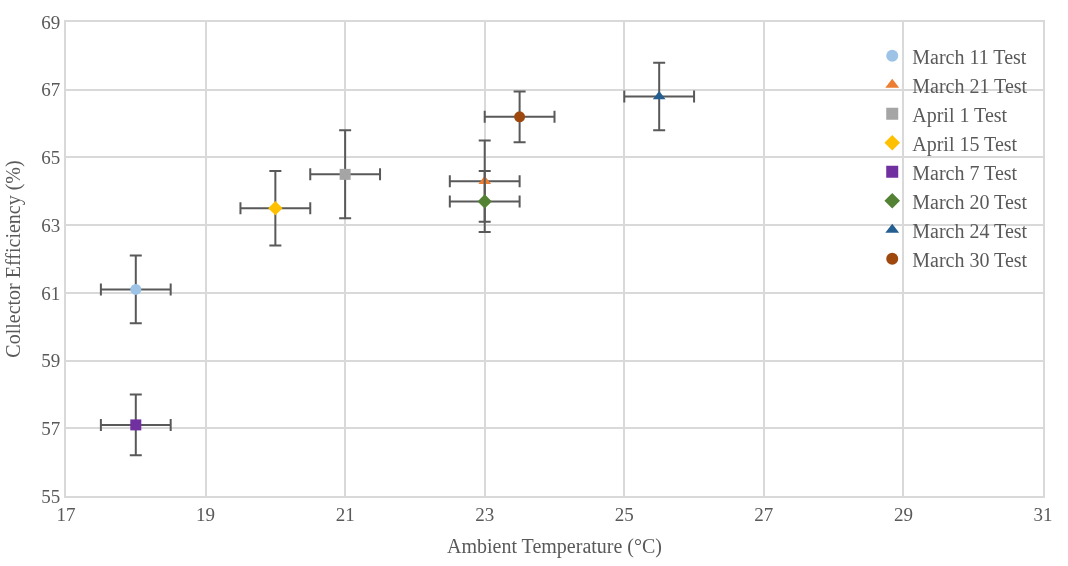 The image size is (1068, 566). Describe the element at coordinates (51, 361) in the screenshot. I see `y-tick-label: 59` at that location.